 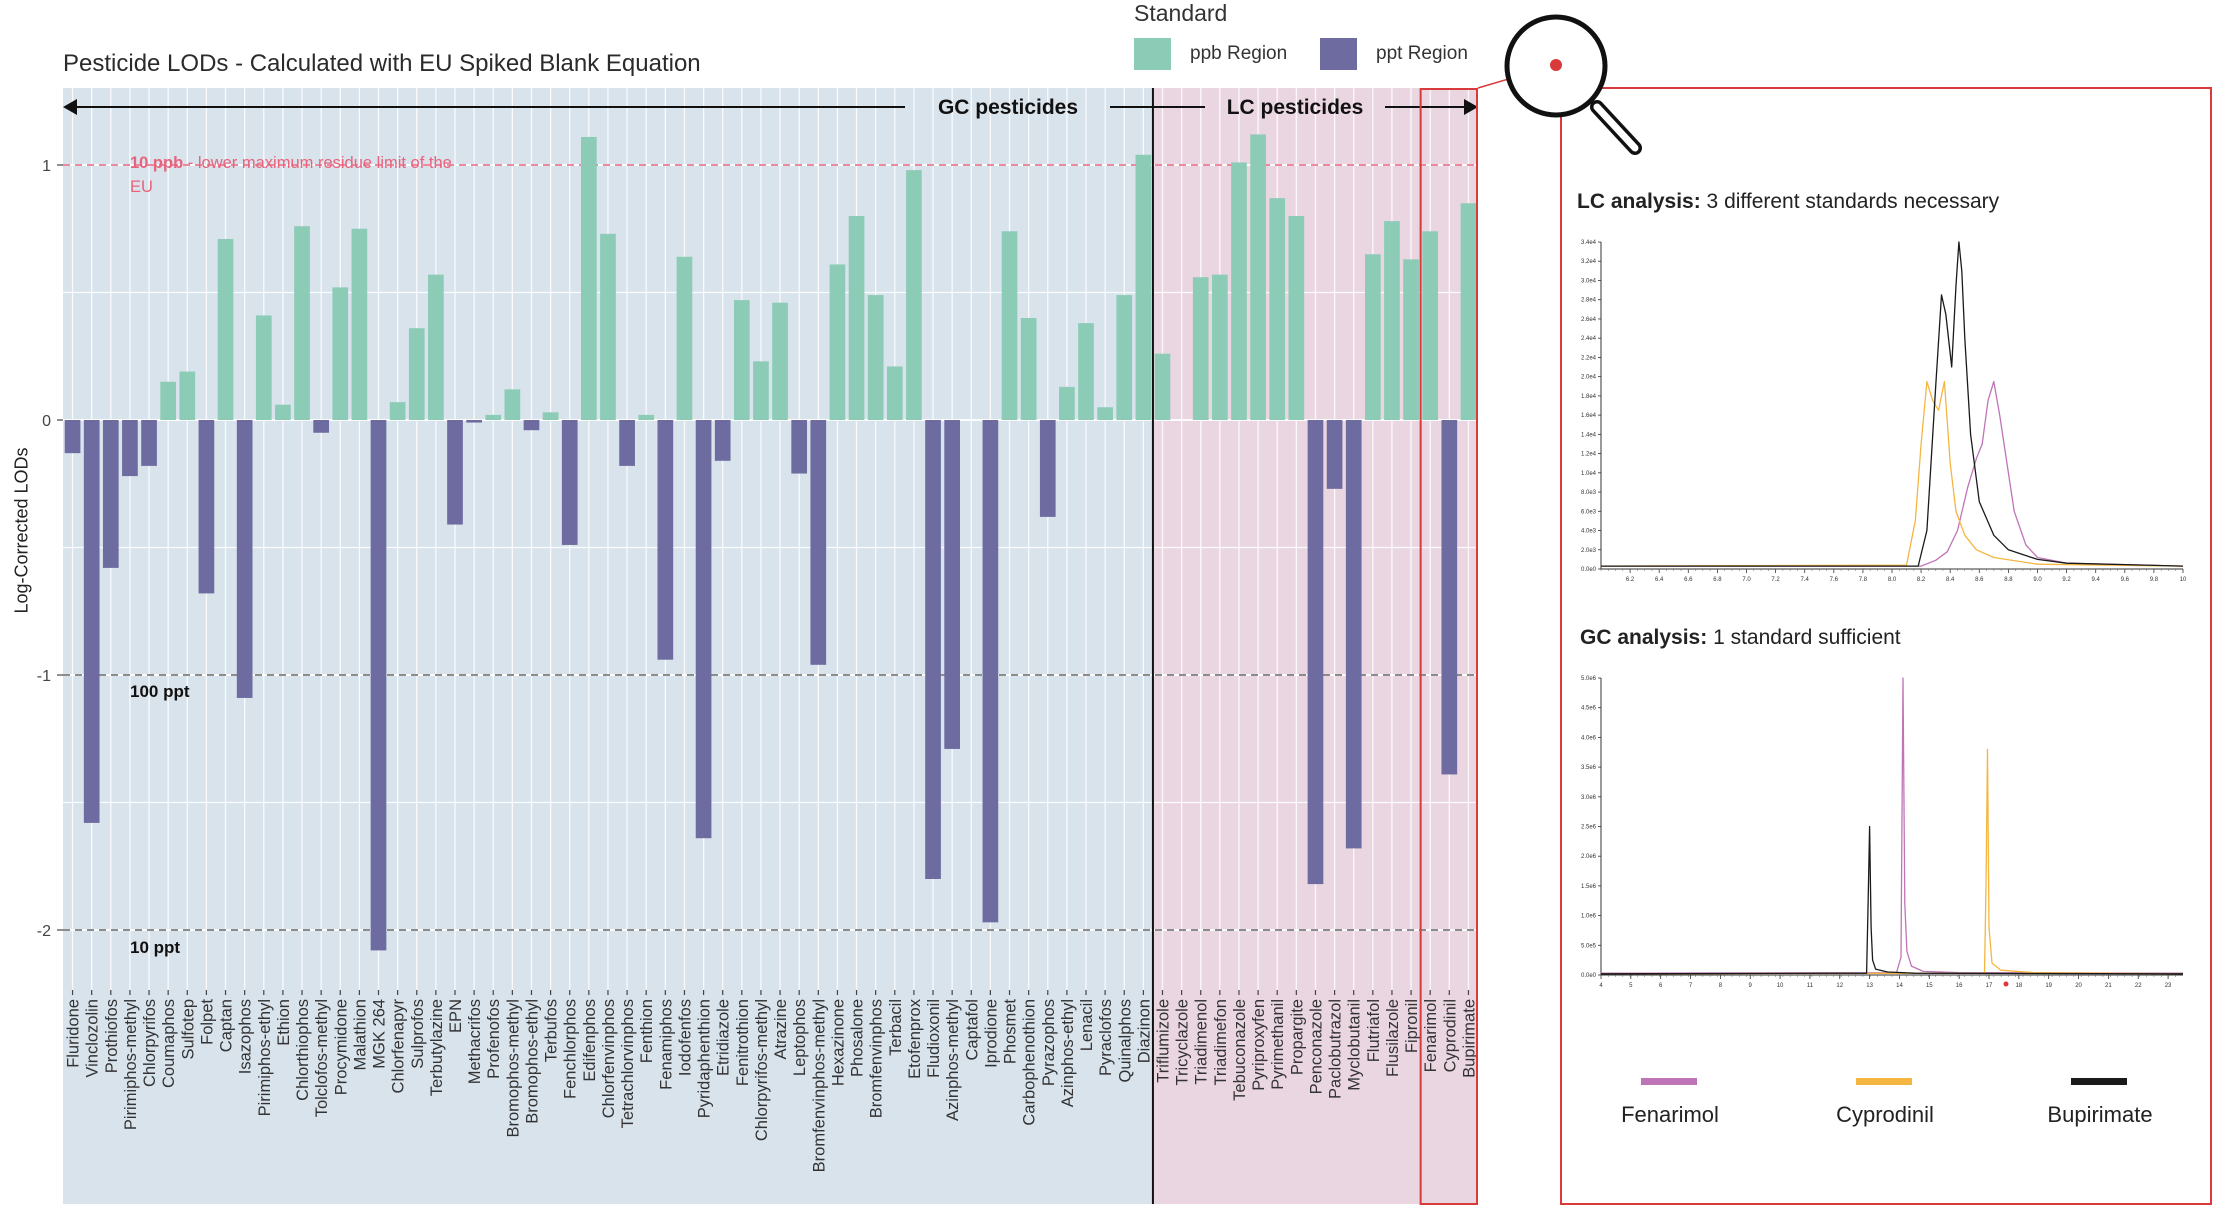 I want to click on x-tick-label: Quinalphos, so click(x=1125, y=1040).